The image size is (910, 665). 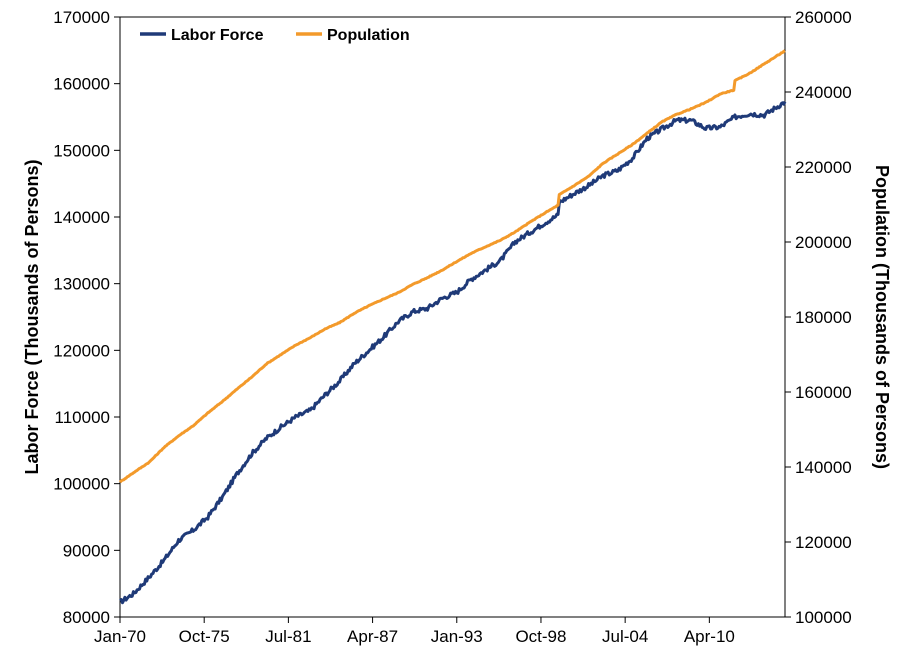 I want to click on x-axis-tick-label: Jul-04, so click(x=625, y=636).